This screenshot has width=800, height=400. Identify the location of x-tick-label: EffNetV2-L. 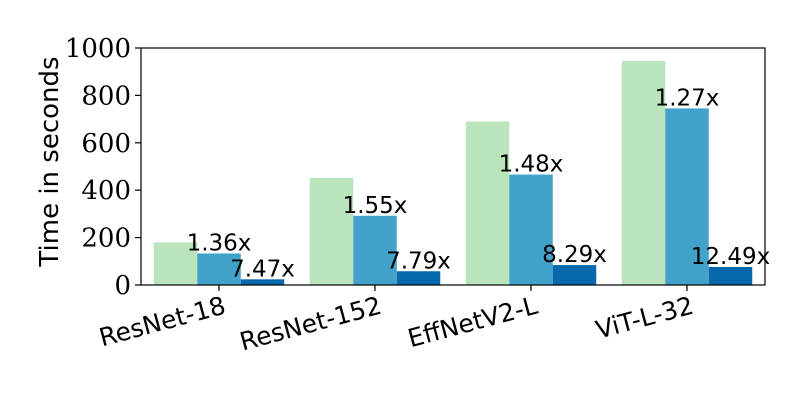
(473, 322).